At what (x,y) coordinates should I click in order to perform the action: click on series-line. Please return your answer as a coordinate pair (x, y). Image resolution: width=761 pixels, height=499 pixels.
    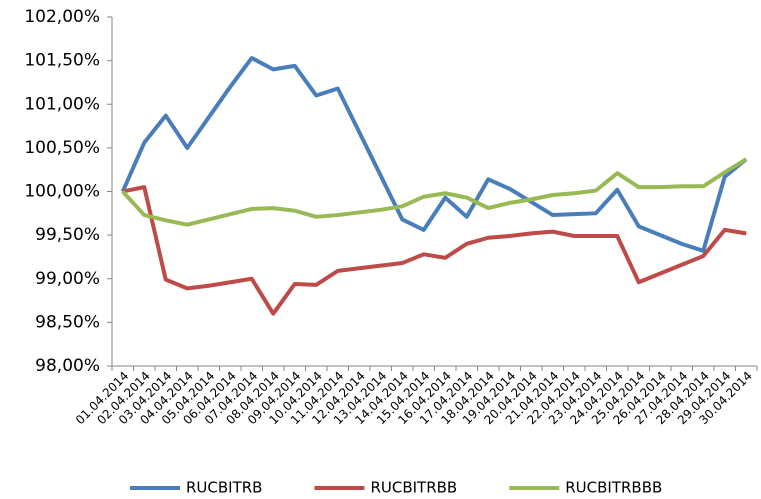
    Looking at the image, I should click on (434, 192).